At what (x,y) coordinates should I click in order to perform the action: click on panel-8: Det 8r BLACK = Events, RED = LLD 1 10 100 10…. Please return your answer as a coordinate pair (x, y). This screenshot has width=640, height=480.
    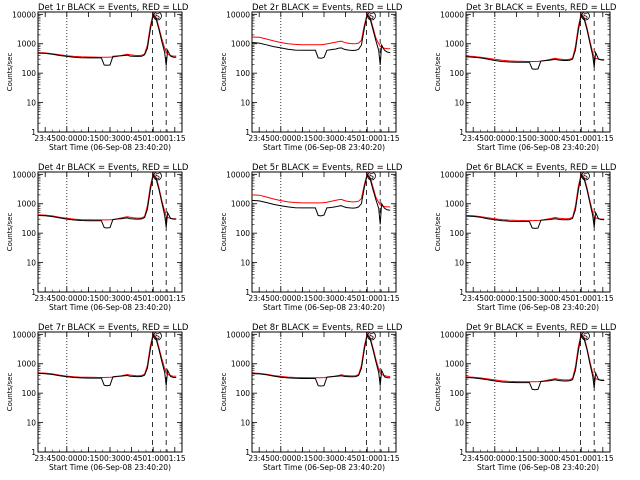
    Looking at the image, I should click on (311, 397).